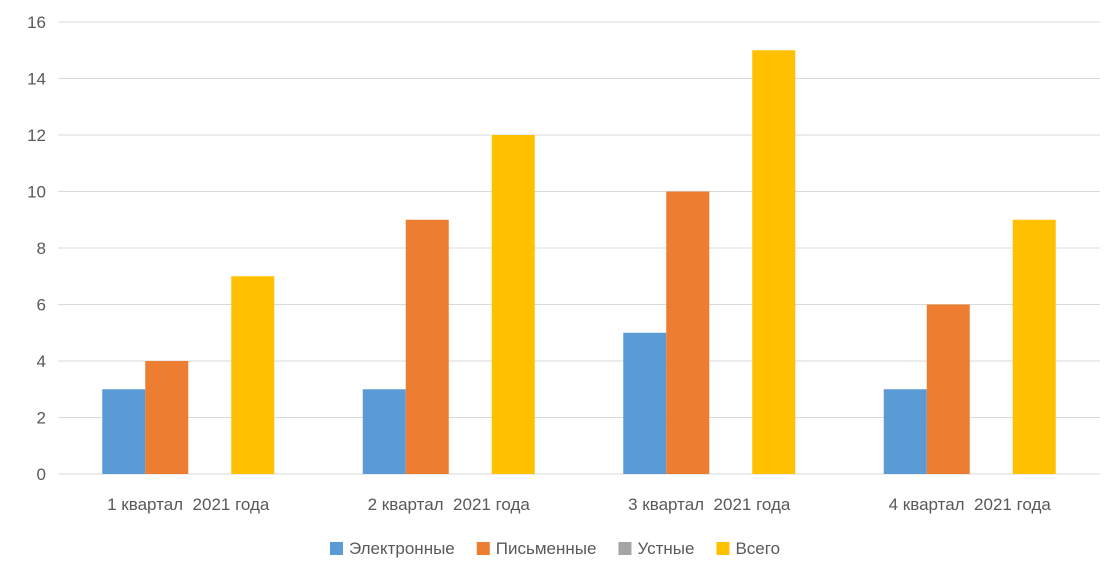  I want to click on legend-item: Всего, so click(748, 548).